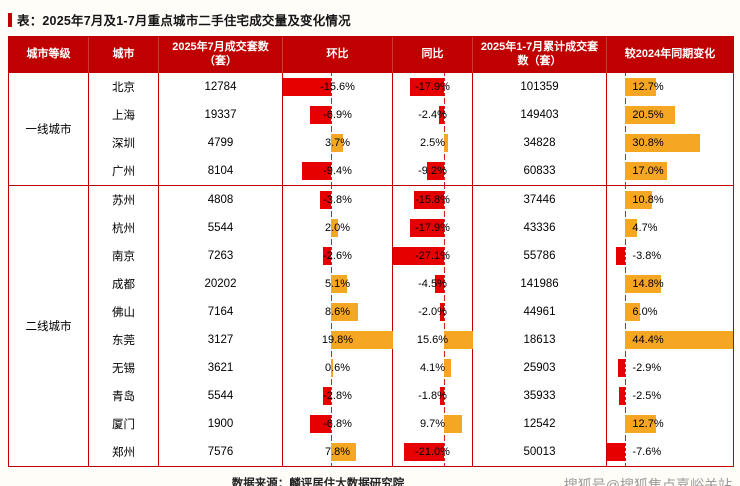 The image size is (740, 486). What do you see at coordinates (221, 284) in the screenshot?
I see `july-sales-cell: 20202` at bounding box center [221, 284].